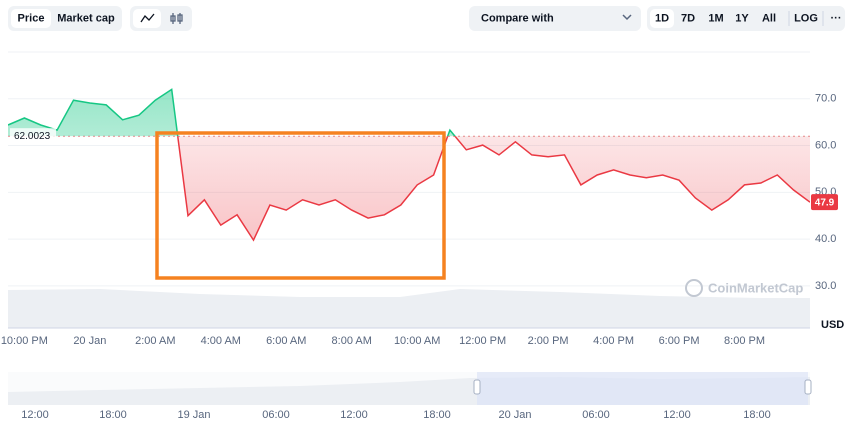 This screenshot has height=442, width=850. What do you see at coordinates (642, 388) in the screenshot?
I see `navigator-selection` at bounding box center [642, 388].